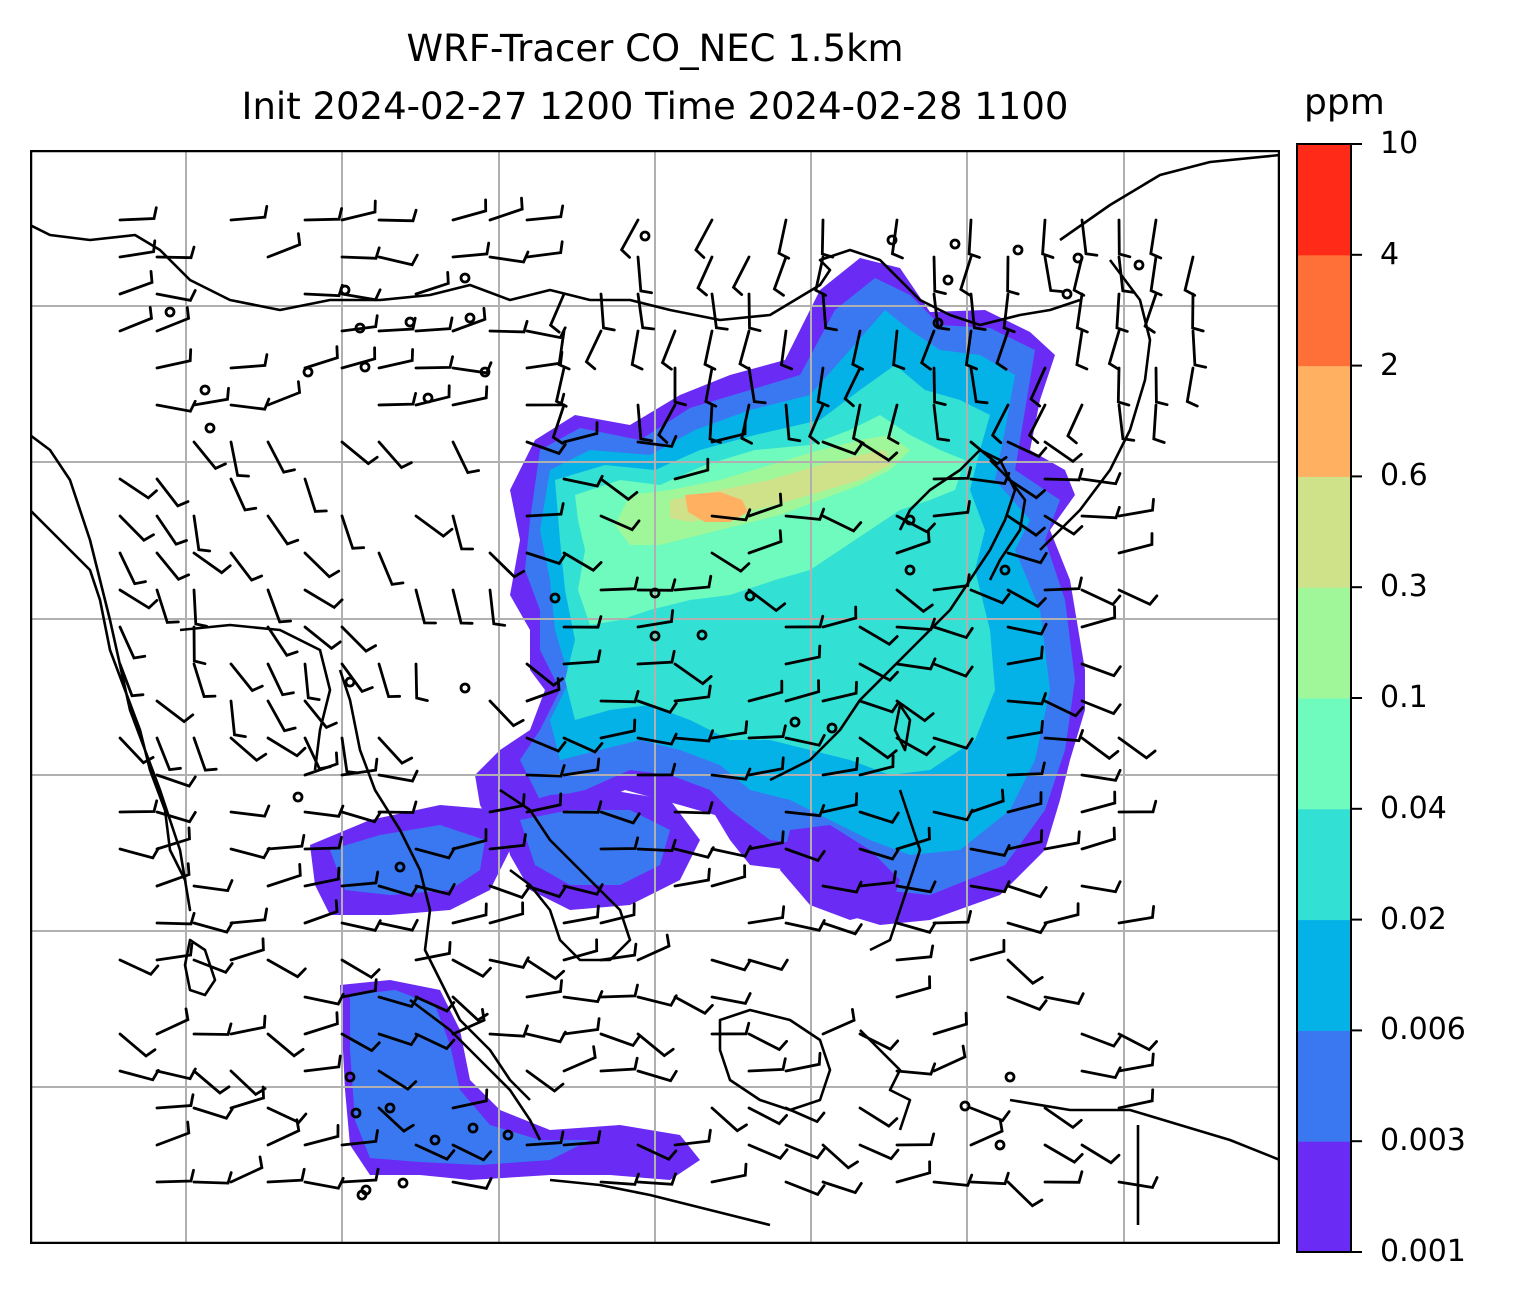  I want to click on coast-northeast, so click(1169, 197).